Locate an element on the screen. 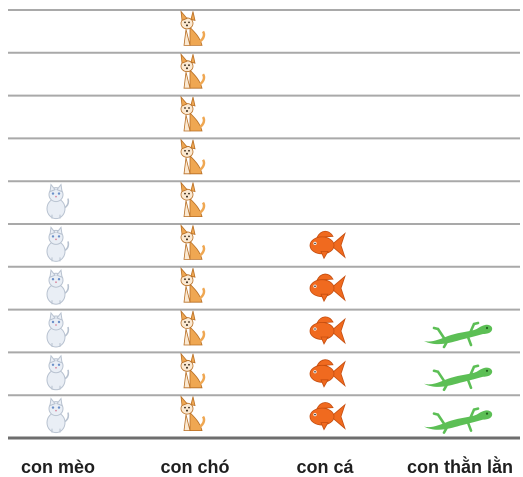 Image resolution: width=523 pixels, height=477 pixels. category-labels: con mèo con chó con cá con thằn lằn is located at coordinates (267, 466).